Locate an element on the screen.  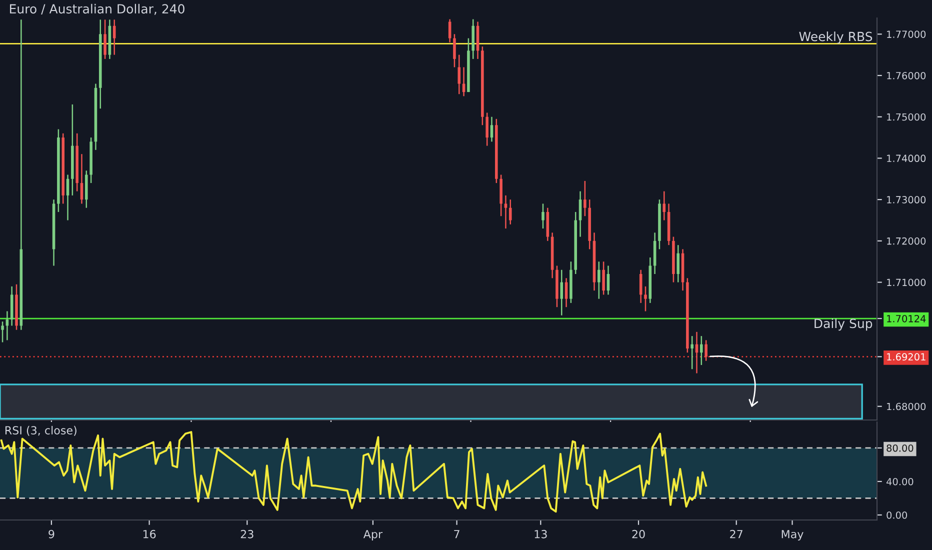
chart-title: RSI (3, close) is located at coordinates (40, 431).